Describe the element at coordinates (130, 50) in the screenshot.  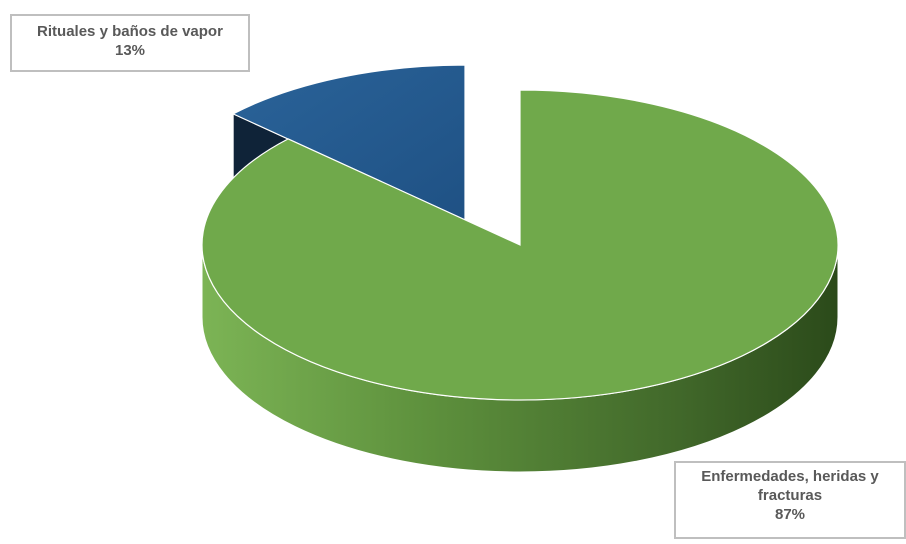
I see `slice-percent-rituales: 13%` at that location.